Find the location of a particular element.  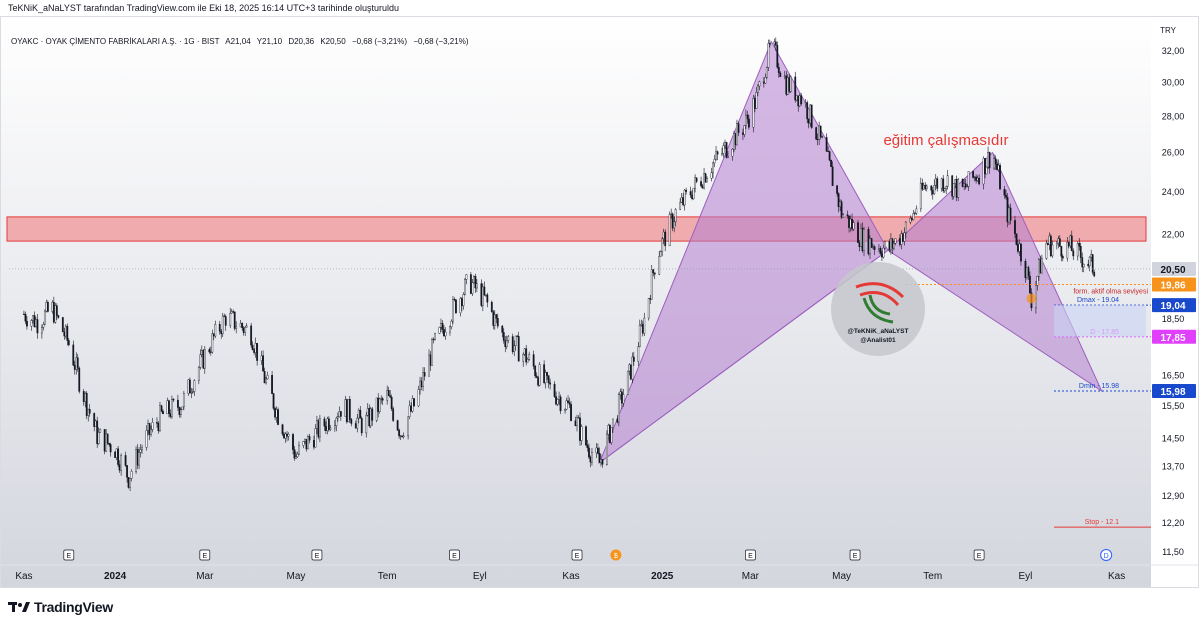

tradingview-footer: TradingView is located at coordinates (60, 607).